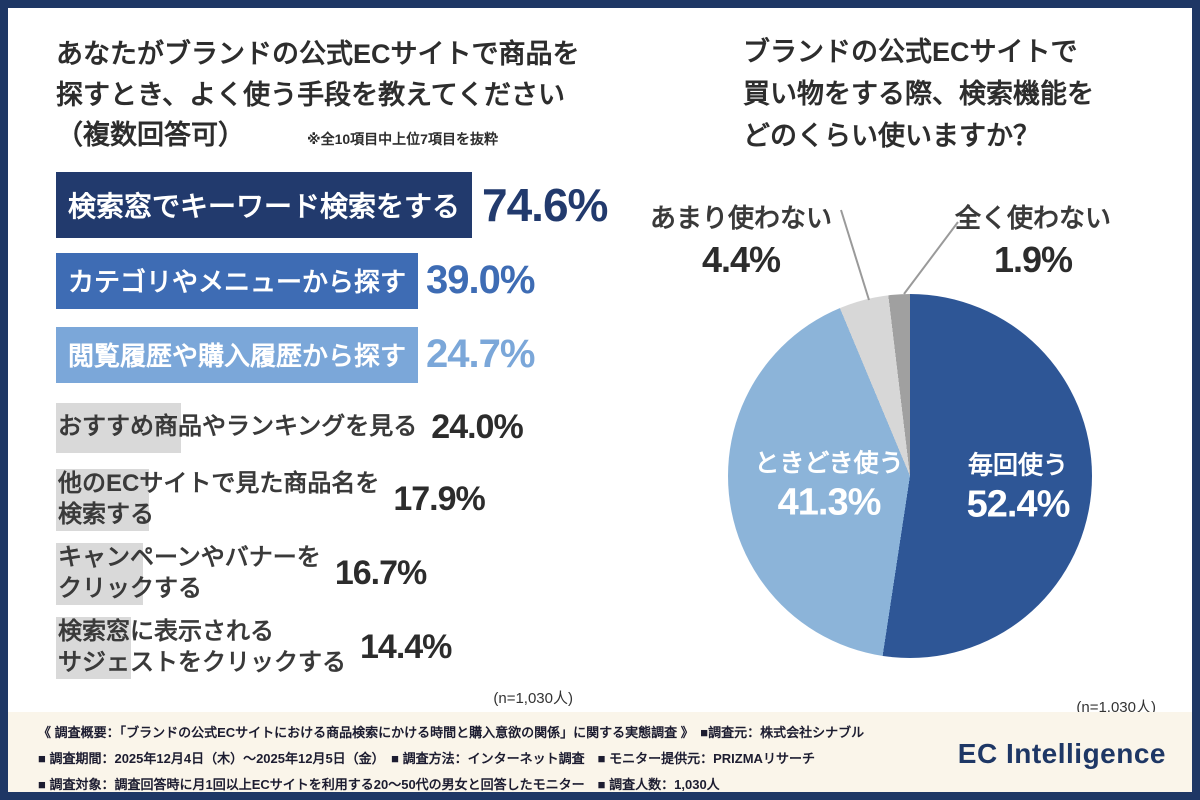  Describe the element at coordinates (1033, 259) in the screenshot. I see `pie-slice-value: 1.9%` at that location.